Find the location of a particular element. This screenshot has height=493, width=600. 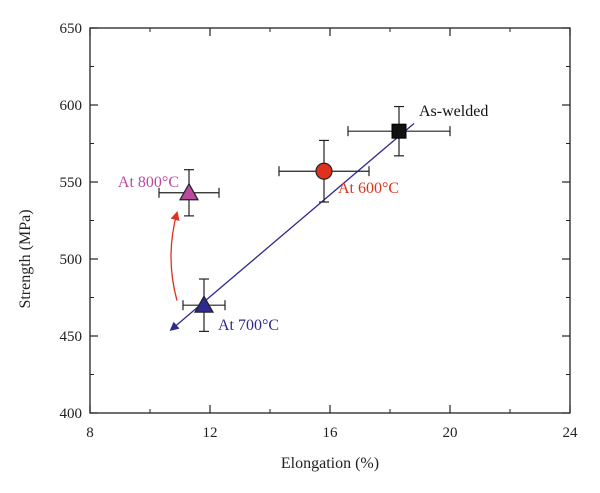

circle-marker is located at coordinates (324, 171).